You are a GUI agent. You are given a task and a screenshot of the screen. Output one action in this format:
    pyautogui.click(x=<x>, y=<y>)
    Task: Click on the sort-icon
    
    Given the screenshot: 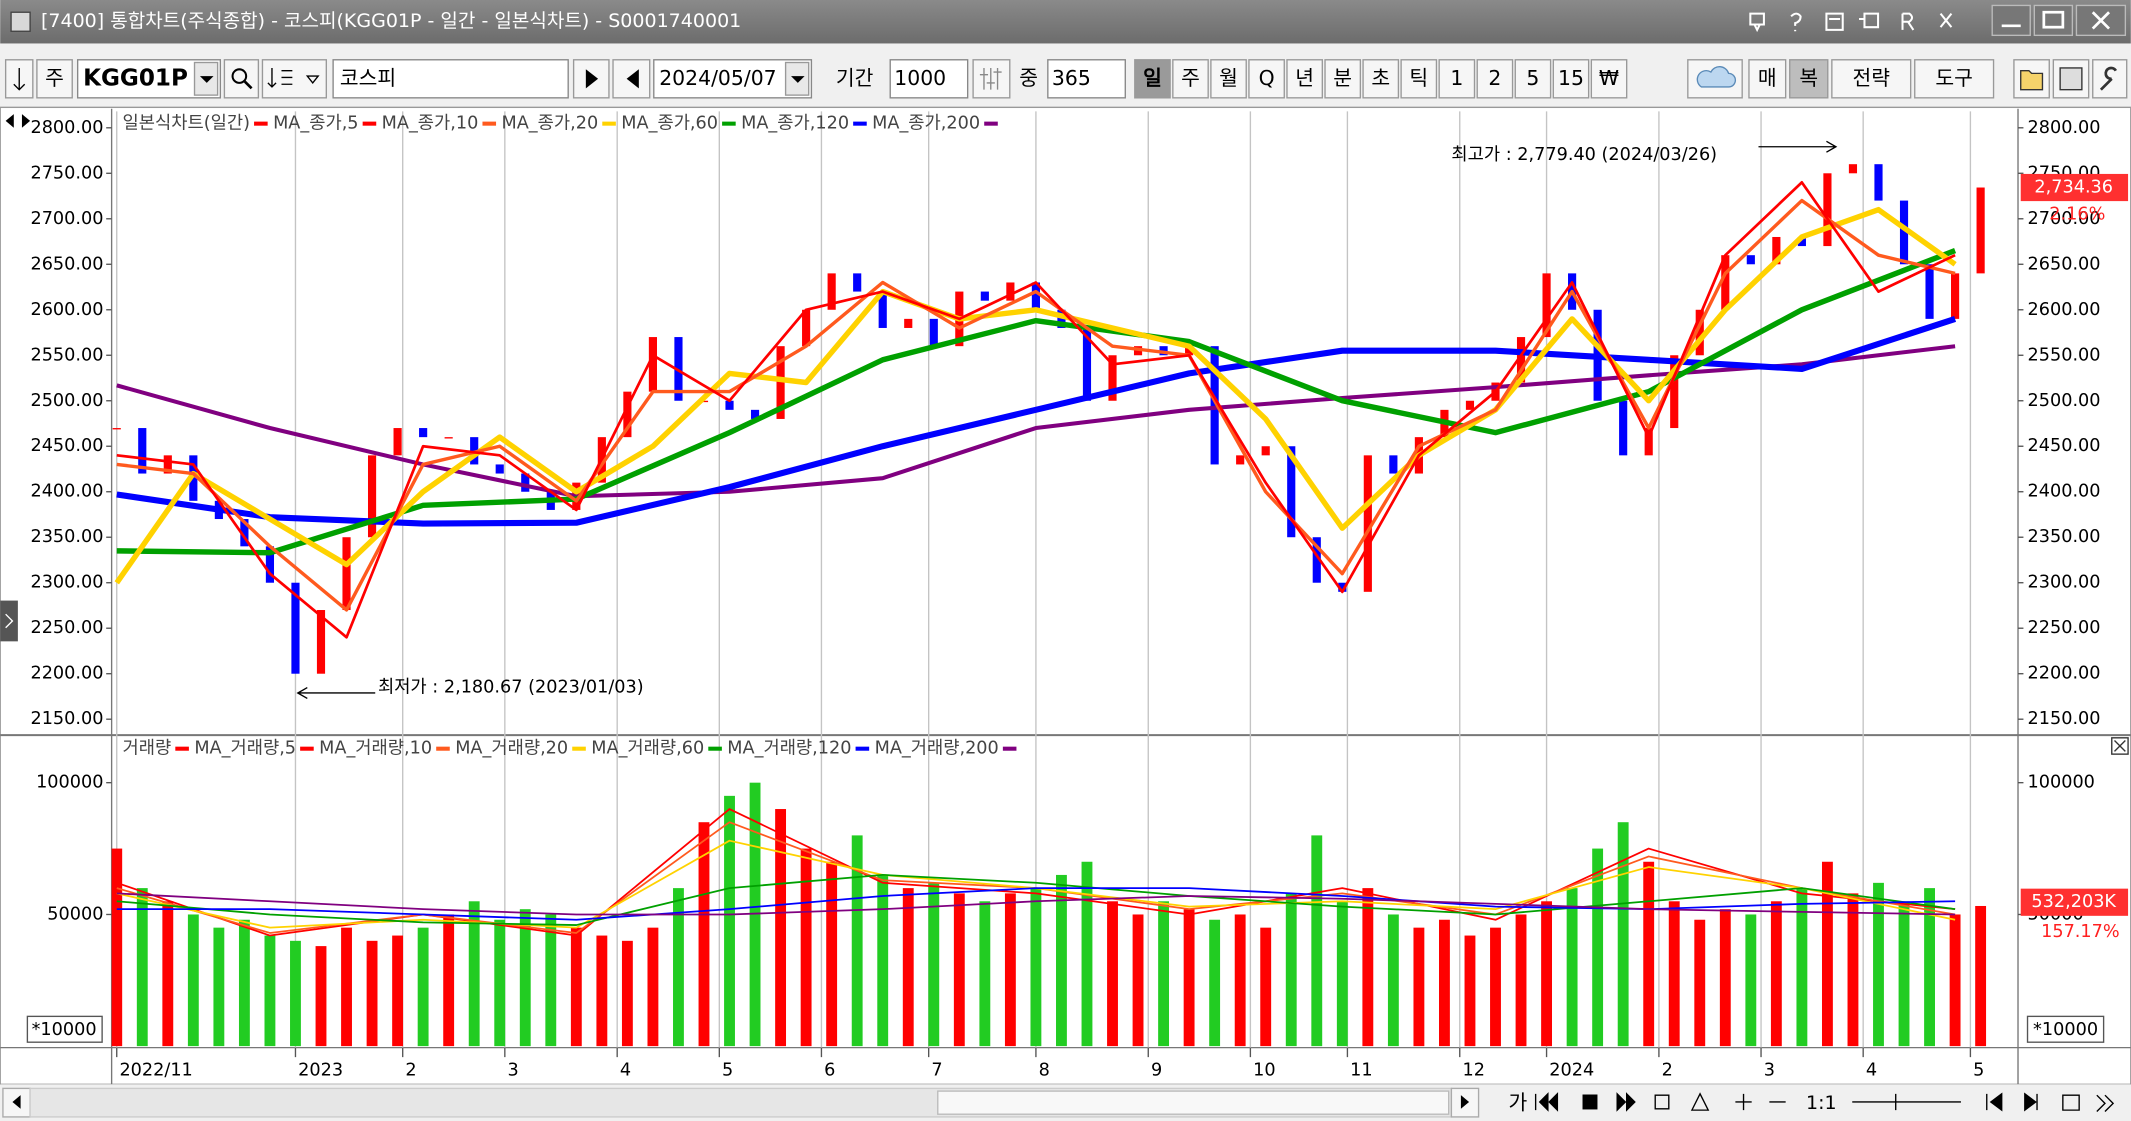 What is the action you would take?
    pyautogui.click(x=19, y=79)
    